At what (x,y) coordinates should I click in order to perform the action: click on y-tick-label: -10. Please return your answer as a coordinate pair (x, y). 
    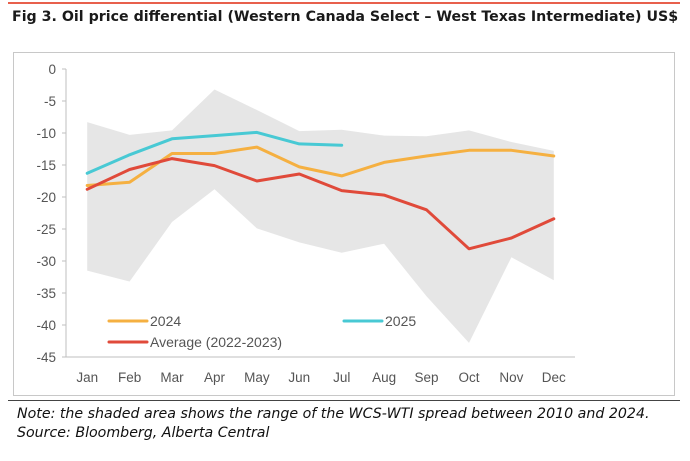
    Looking at the image, I should click on (46, 133).